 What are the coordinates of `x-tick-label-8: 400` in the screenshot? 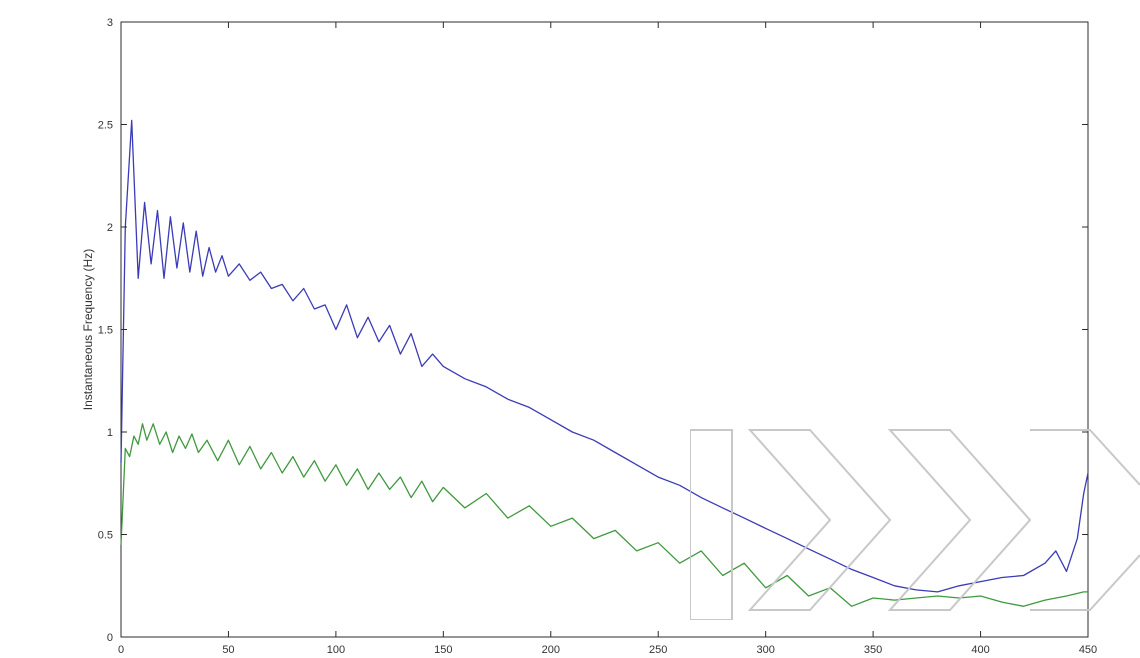 It's located at (980, 650).